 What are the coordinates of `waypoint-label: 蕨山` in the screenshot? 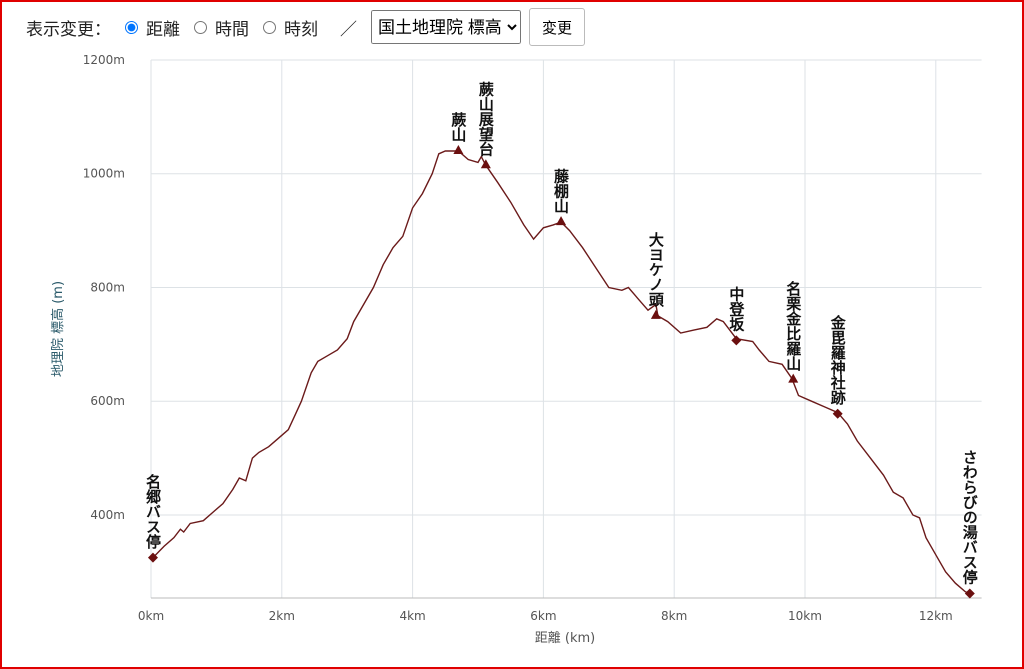 It's located at (458, 127).